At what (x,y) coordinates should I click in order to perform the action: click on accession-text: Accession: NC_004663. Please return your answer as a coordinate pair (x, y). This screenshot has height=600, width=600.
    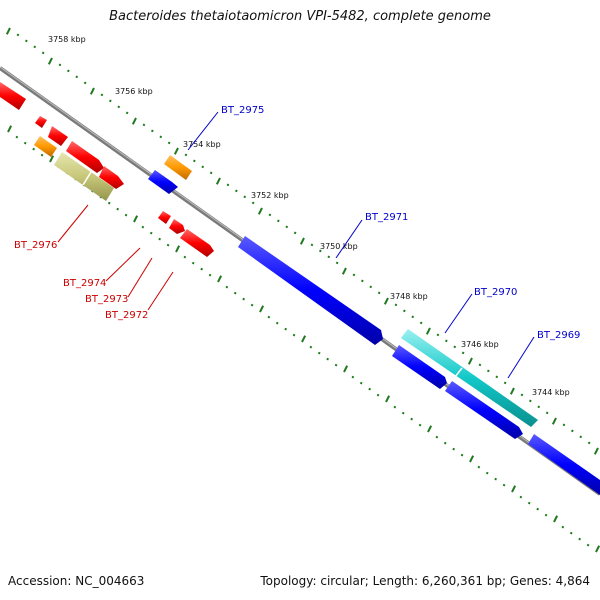
    Looking at the image, I should click on (76, 581).